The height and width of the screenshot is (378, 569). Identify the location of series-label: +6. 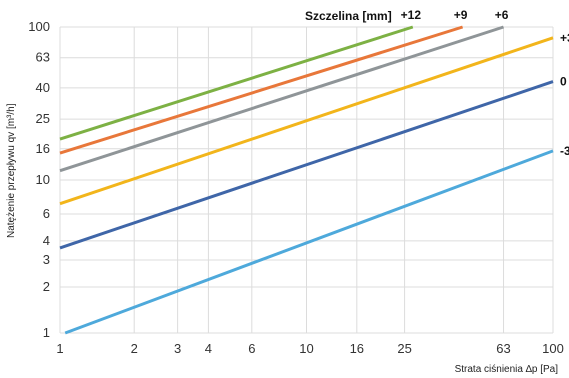
(502, 15).